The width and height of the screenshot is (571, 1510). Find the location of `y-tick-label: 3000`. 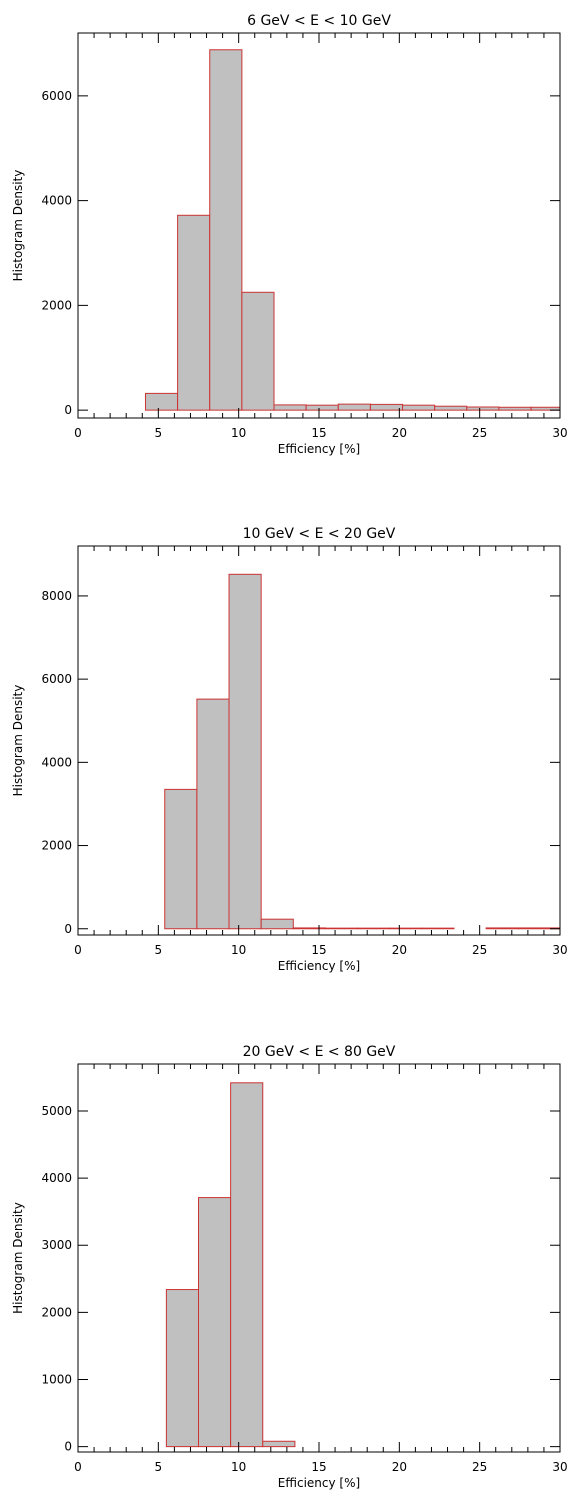

y-tick-label: 3000 is located at coordinates (56, 1245).